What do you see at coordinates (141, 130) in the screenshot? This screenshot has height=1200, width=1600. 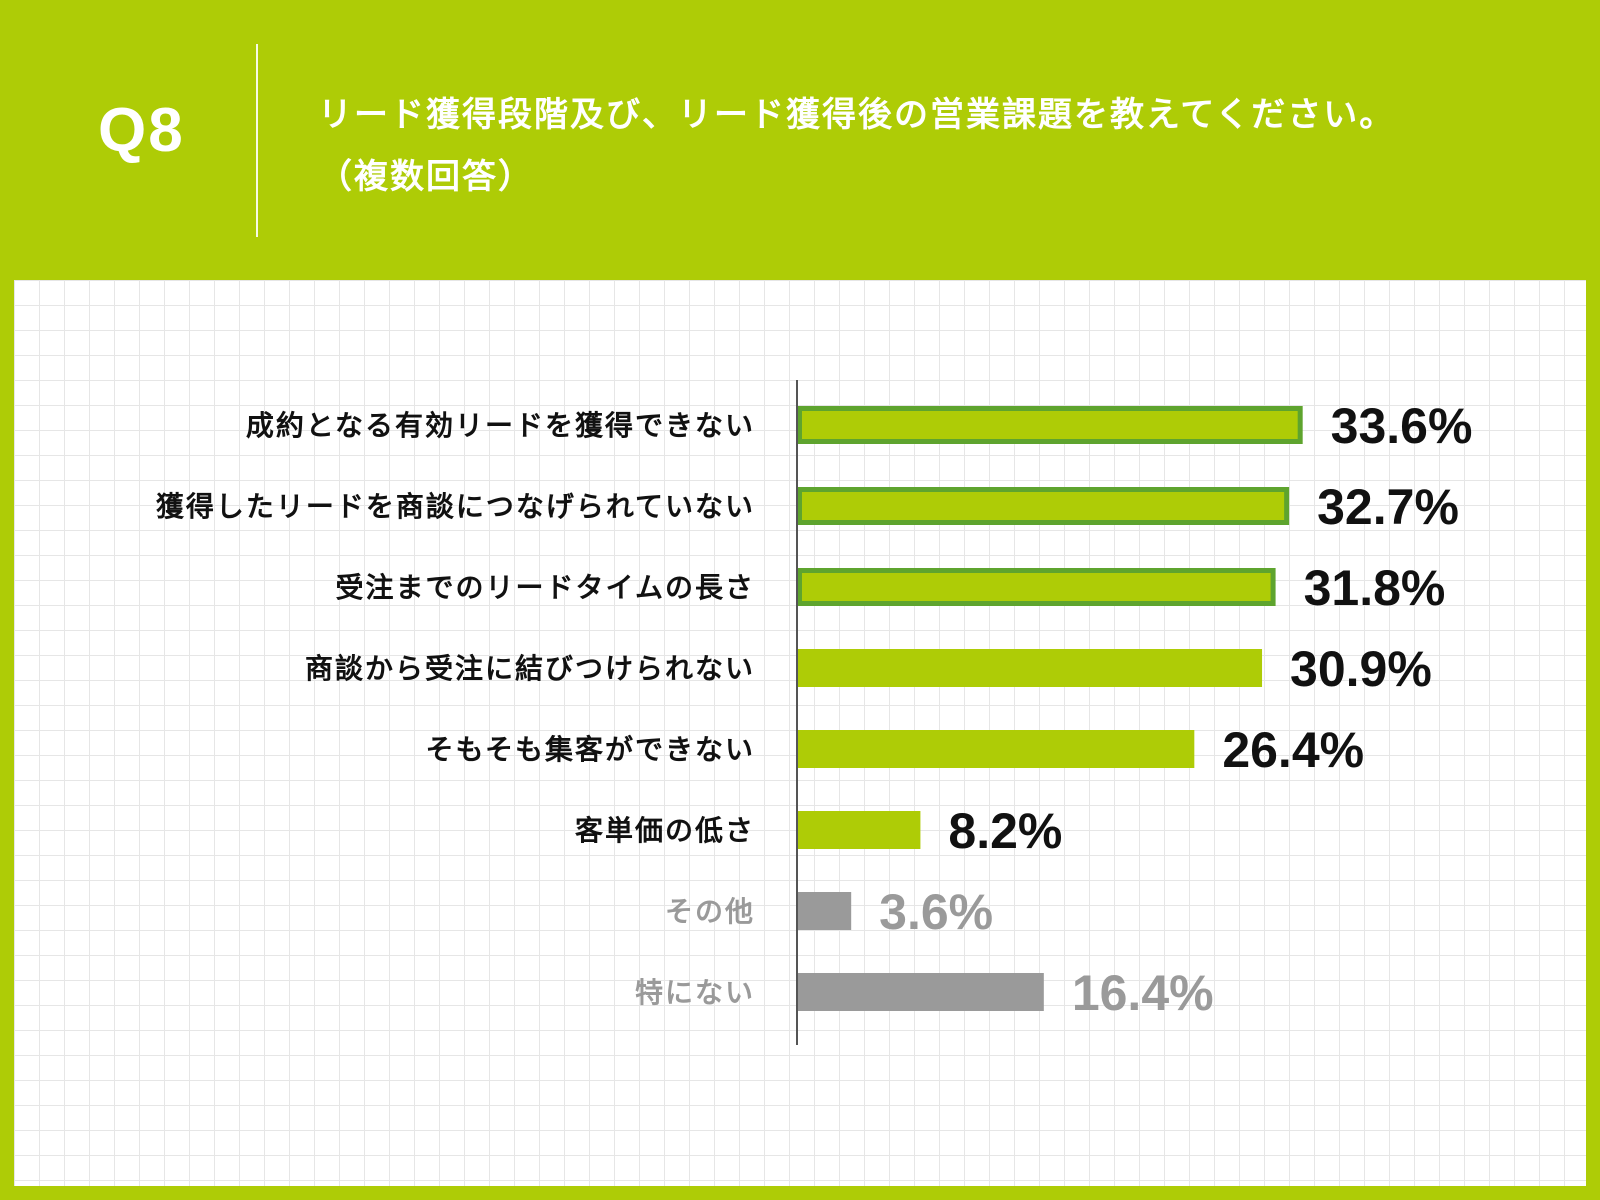 I see `question-number: Q8` at bounding box center [141, 130].